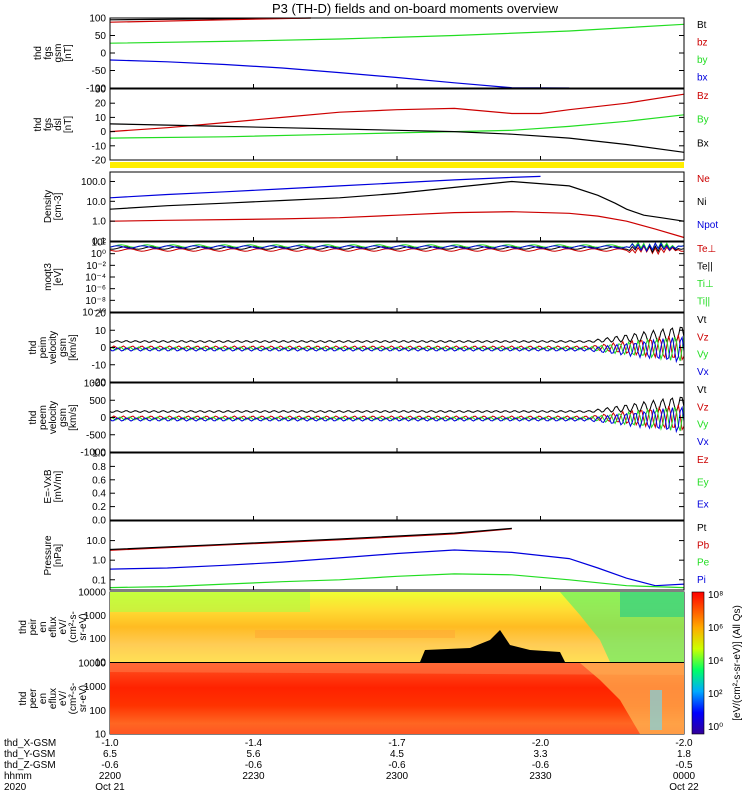  Describe the element at coordinates (703, 143) in the screenshot. I see `legend-bx: Bx` at that location.